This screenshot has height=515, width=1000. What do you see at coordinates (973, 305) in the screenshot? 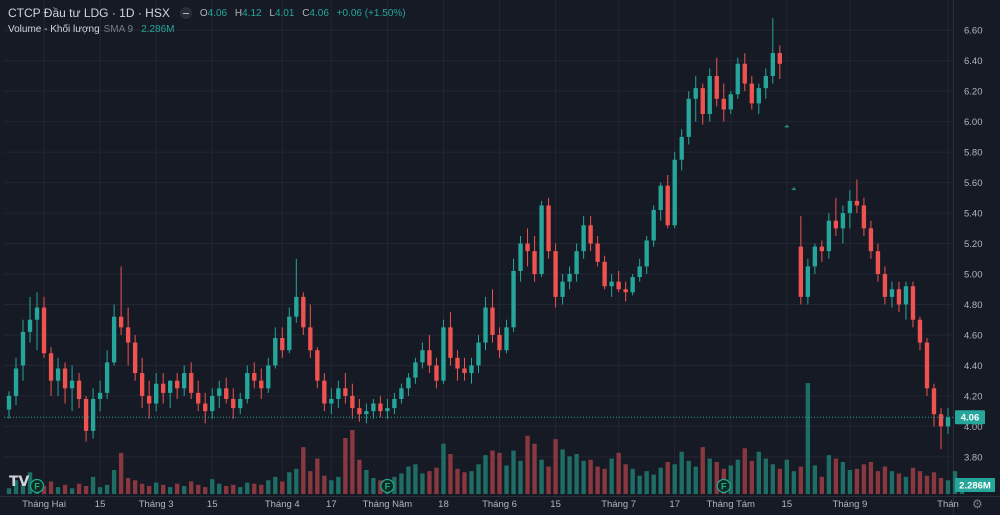
I see `price-tick-label: 4.80` at bounding box center [973, 305].